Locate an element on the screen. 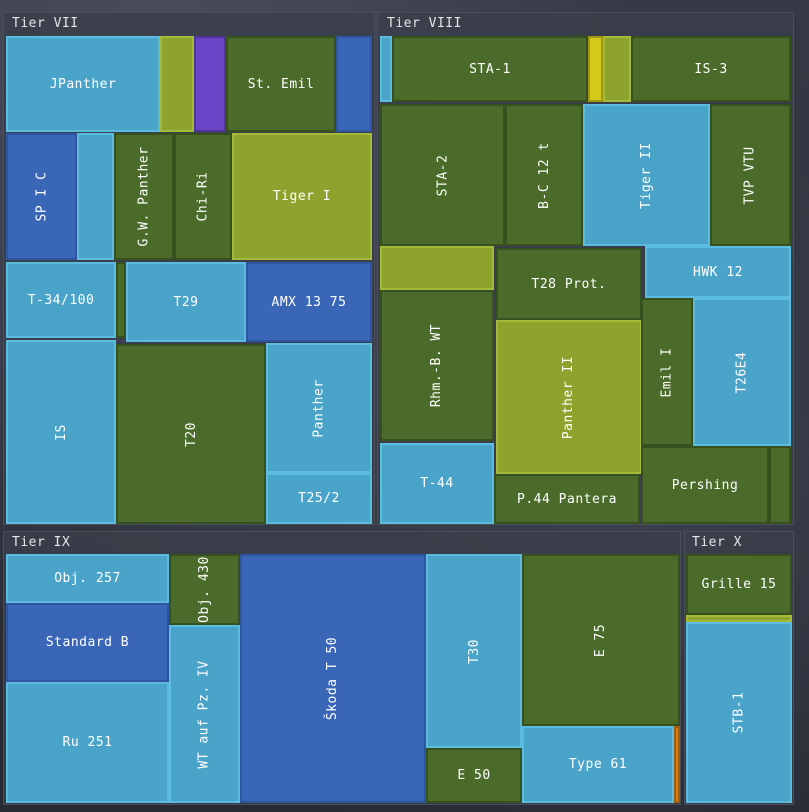  tile-tier-ix-skoda-t-50: Škoda T 50 is located at coordinates (333, 678).